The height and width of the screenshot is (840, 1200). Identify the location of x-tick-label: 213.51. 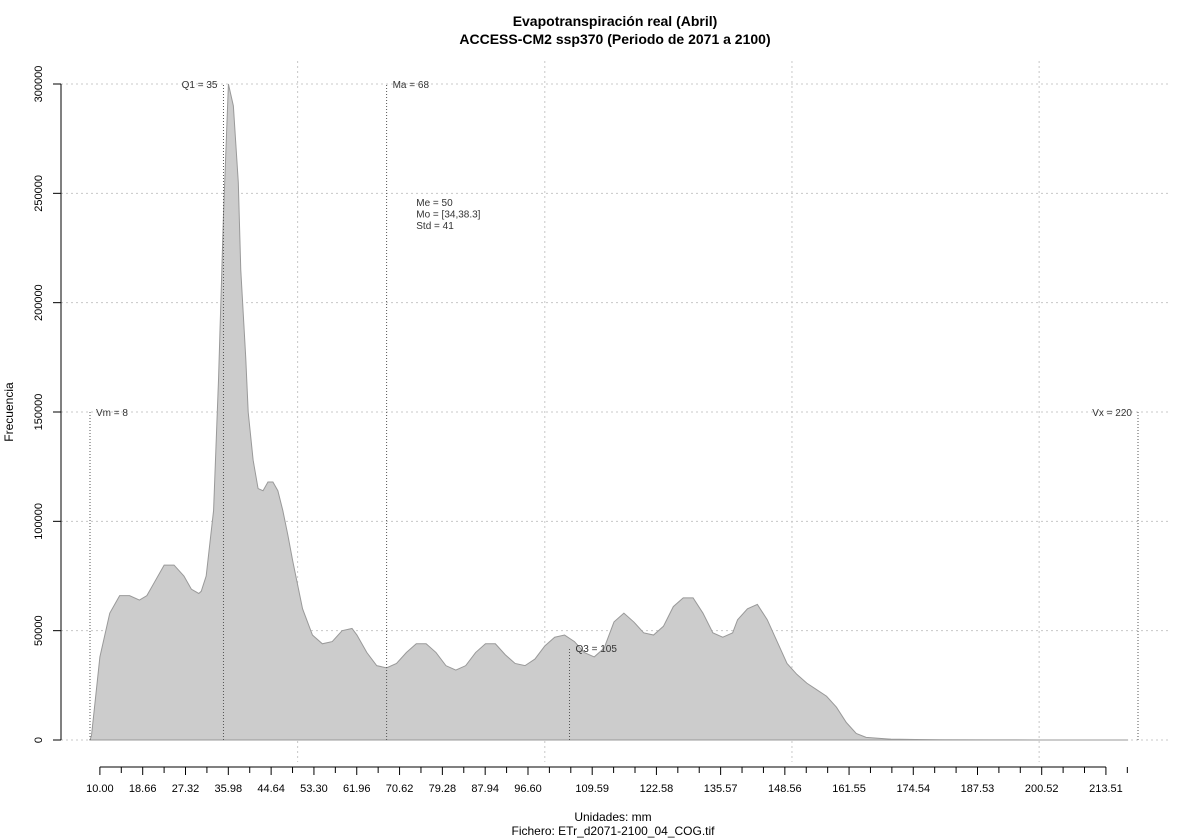
(1106, 789).